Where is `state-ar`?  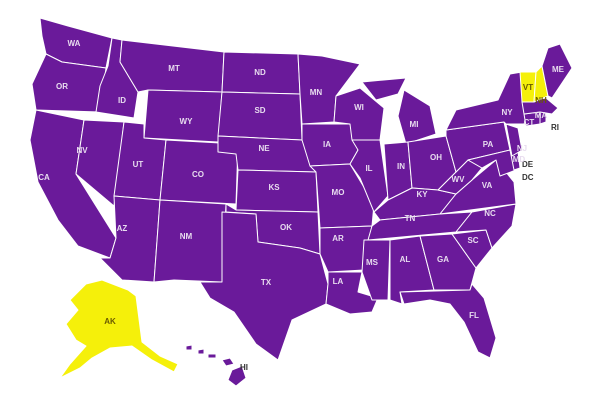 state-ar is located at coordinates (346, 249).